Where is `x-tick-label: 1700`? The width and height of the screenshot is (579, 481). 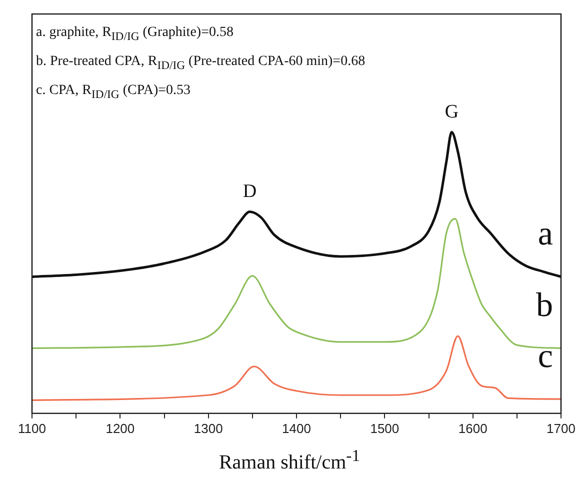
x-tick-label: 1700 is located at coordinates (561, 428).